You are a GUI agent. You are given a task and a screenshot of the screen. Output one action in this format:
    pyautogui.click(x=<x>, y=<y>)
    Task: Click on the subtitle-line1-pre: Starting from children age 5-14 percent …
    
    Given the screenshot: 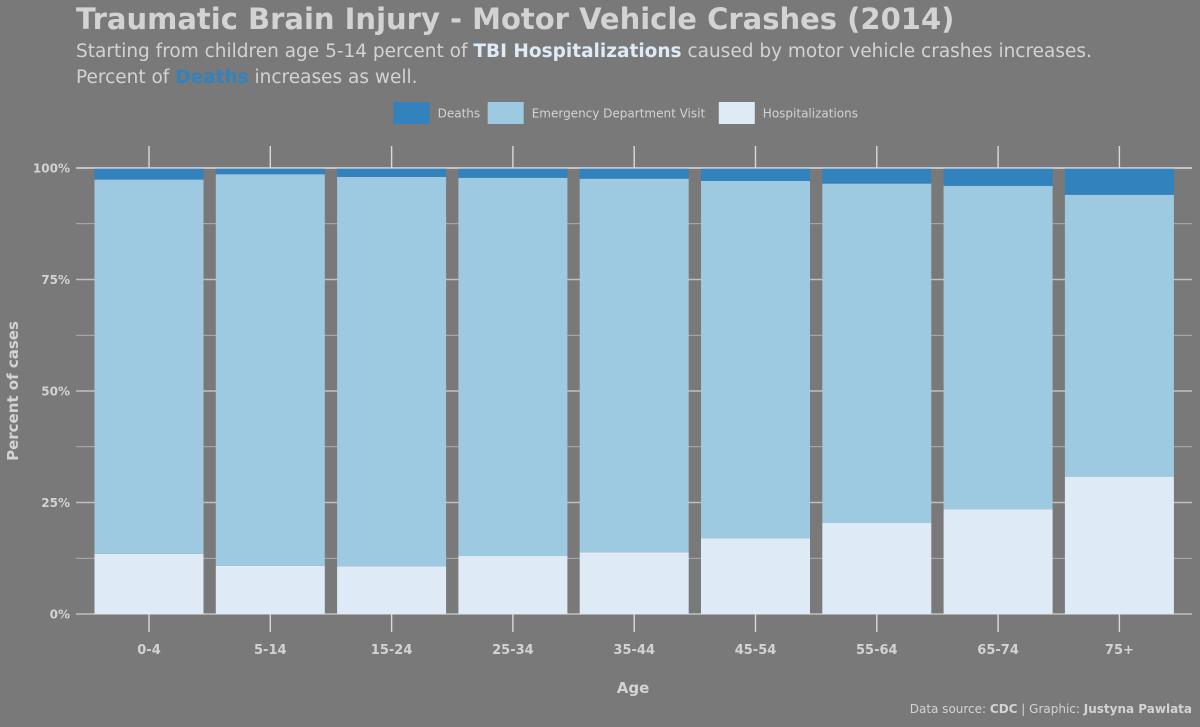 What is the action you would take?
    pyautogui.click(x=274, y=51)
    